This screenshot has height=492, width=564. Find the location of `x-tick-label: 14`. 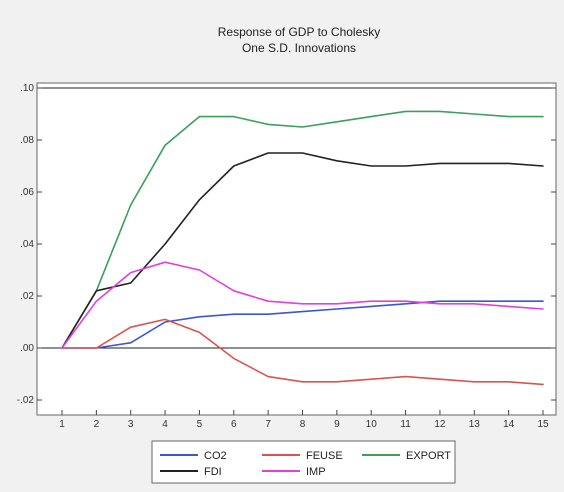

x-tick-label: 14 is located at coordinates (509, 424).